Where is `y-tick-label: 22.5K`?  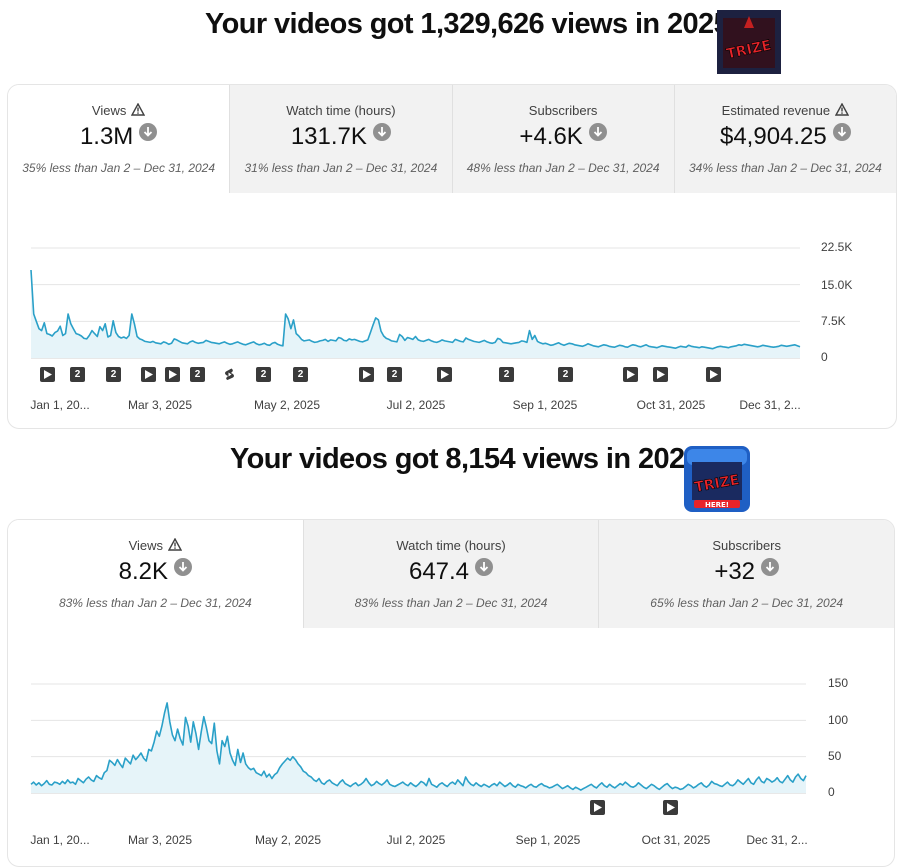 y-tick-label: 22.5K is located at coordinates (837, 247).